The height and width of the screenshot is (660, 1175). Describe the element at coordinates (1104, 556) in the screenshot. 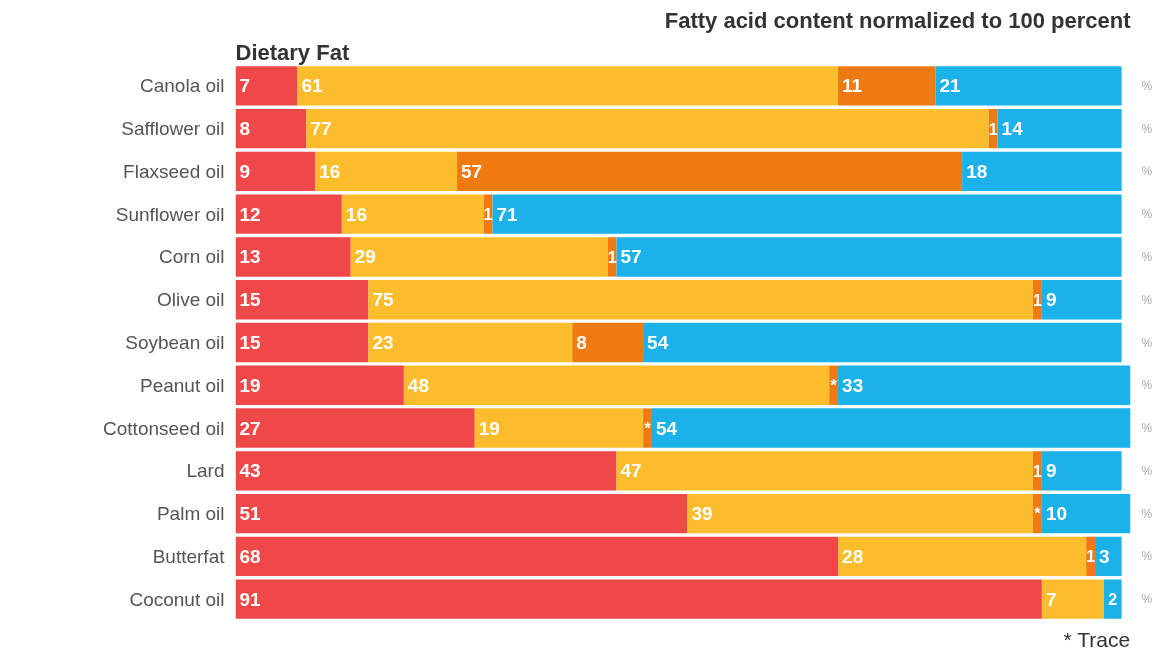

I see `data-label: 3` at that location.